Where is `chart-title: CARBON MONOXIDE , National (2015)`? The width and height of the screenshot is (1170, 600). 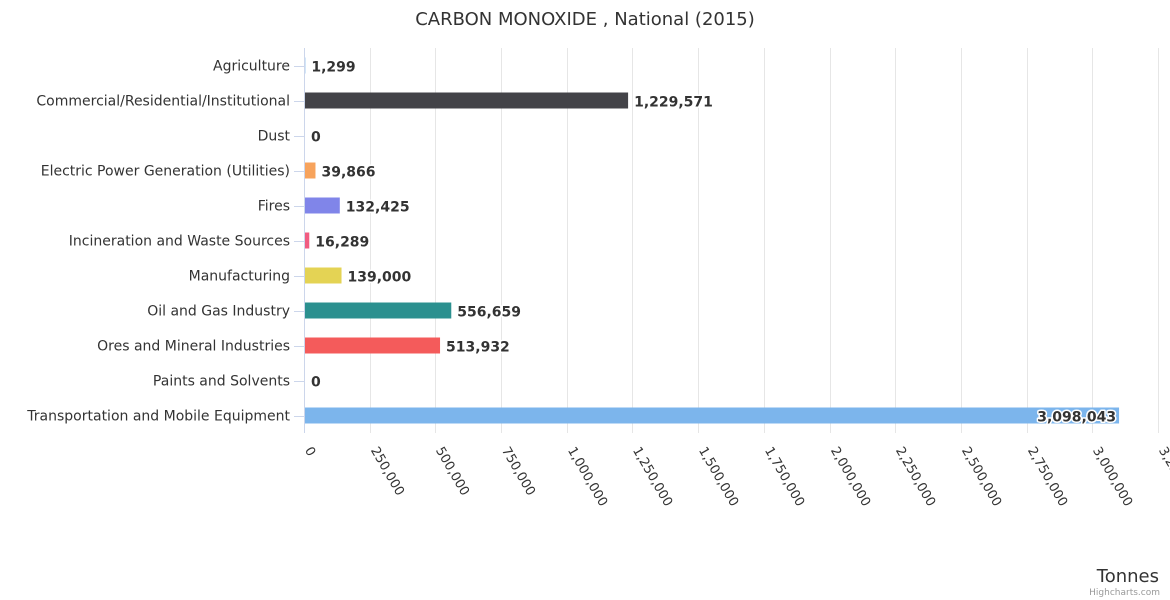 chart-title: CARBON MONOXIDE , National (2015) is located at coordinates (585, 19).